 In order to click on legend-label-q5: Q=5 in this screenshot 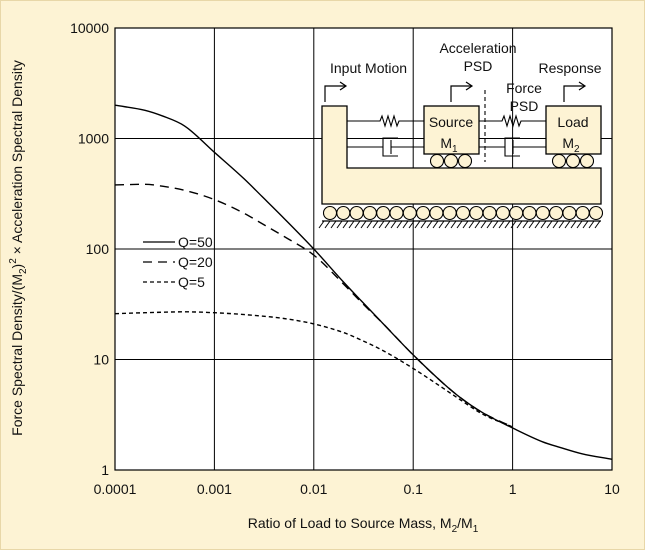, I will do `click(191, 282)`.